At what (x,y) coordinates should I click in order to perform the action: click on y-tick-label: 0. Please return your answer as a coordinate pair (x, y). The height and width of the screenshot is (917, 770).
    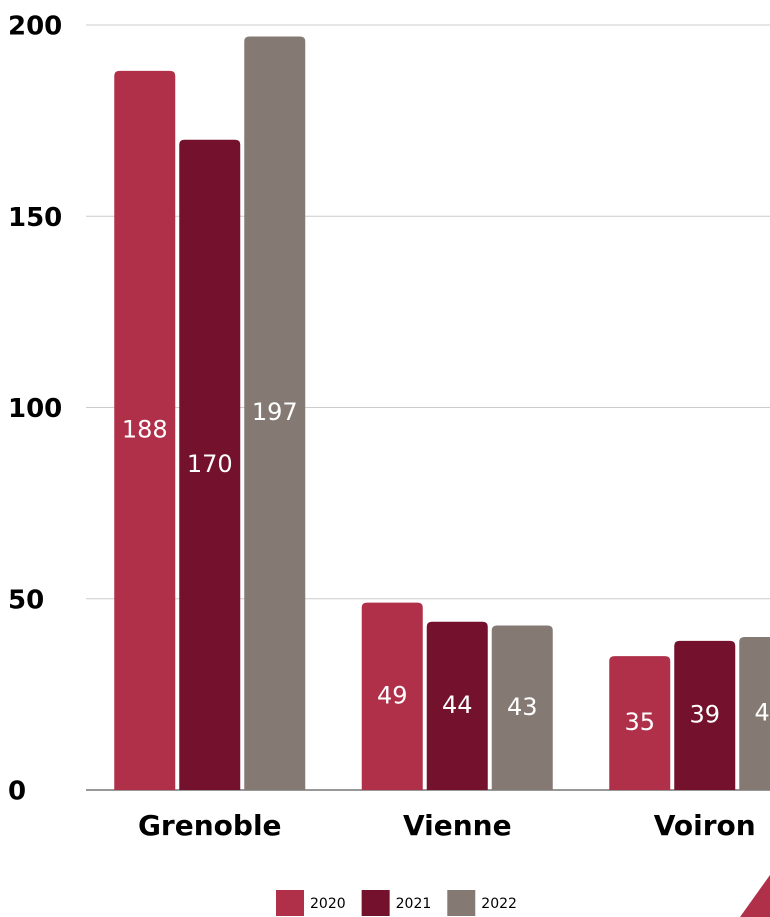
    Looking at the image, I should click on (17, 792).